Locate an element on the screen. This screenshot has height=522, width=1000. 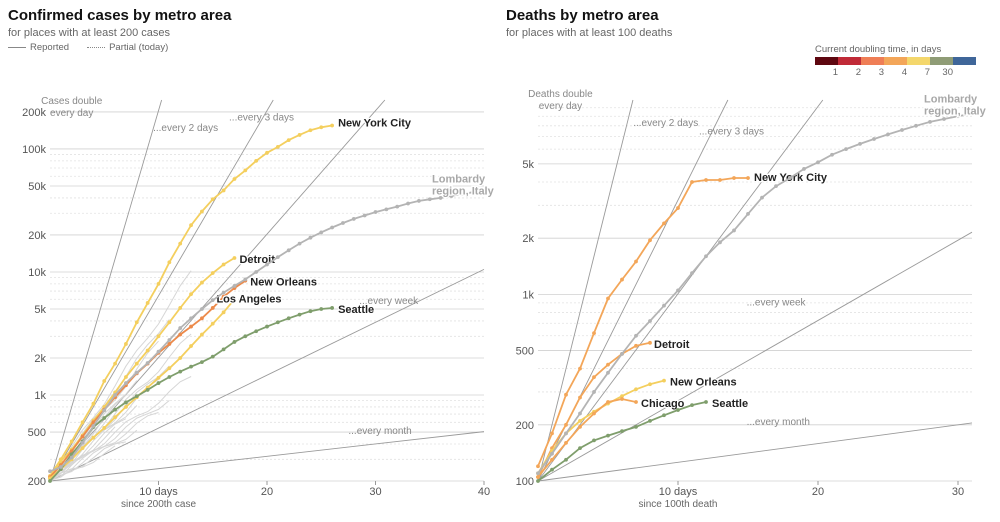
cases-series-label: Los Angeles is located at coordinates (248, 299).